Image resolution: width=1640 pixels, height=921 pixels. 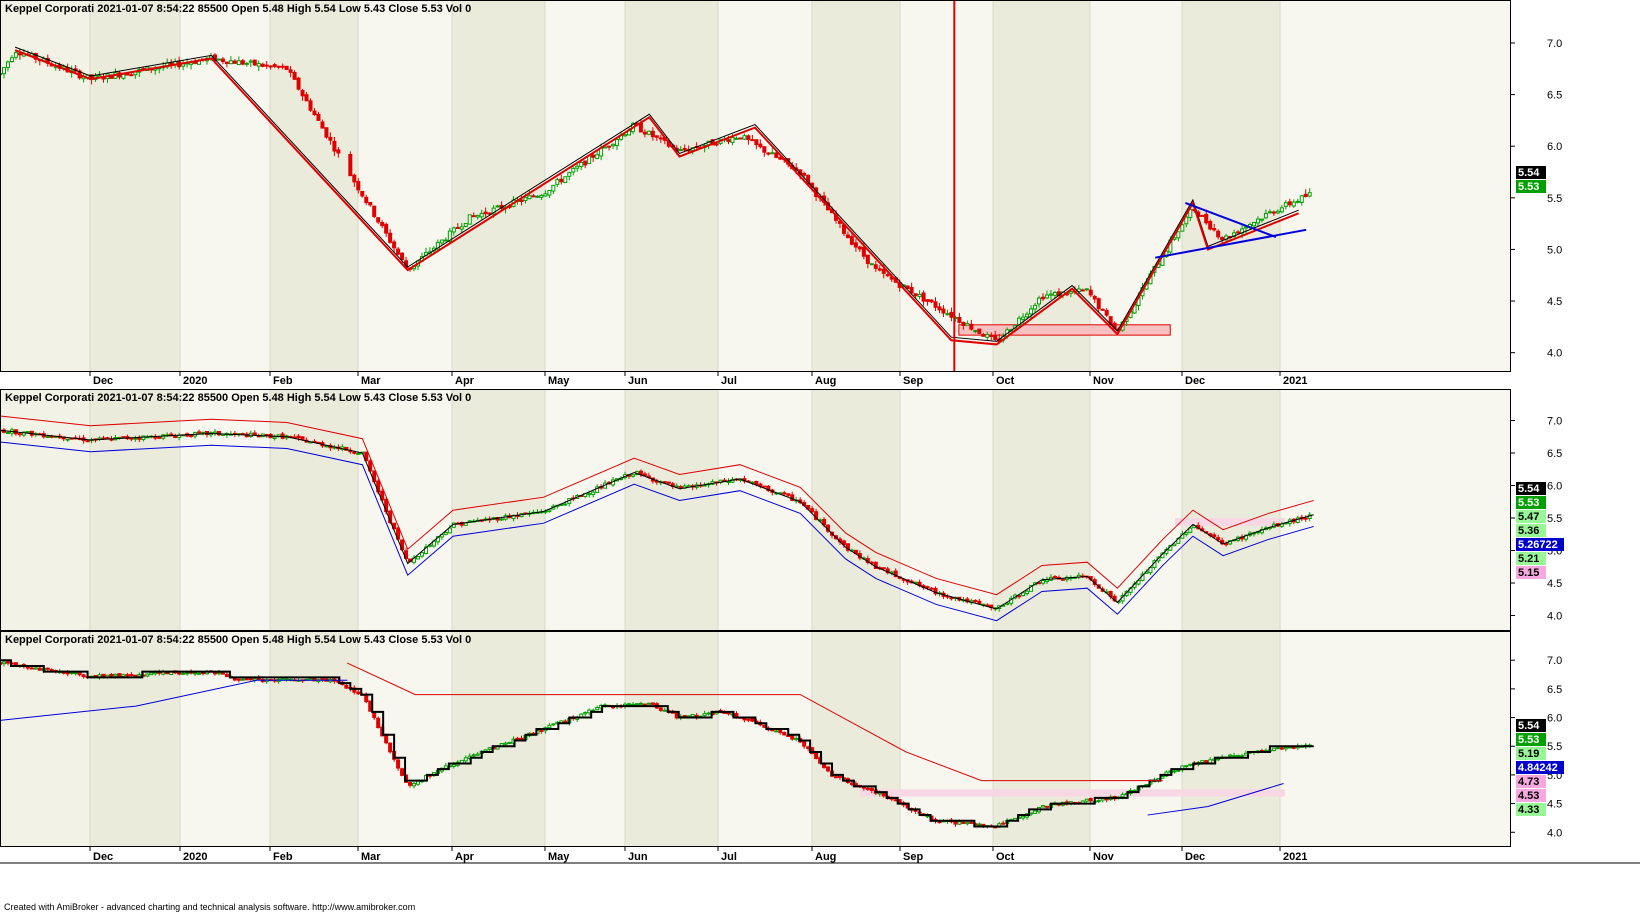 What do you see at coordinates (1554, 454) in the screenshot?
I see `y-tick-label: 6.5` at bounding box center [1554, 454].